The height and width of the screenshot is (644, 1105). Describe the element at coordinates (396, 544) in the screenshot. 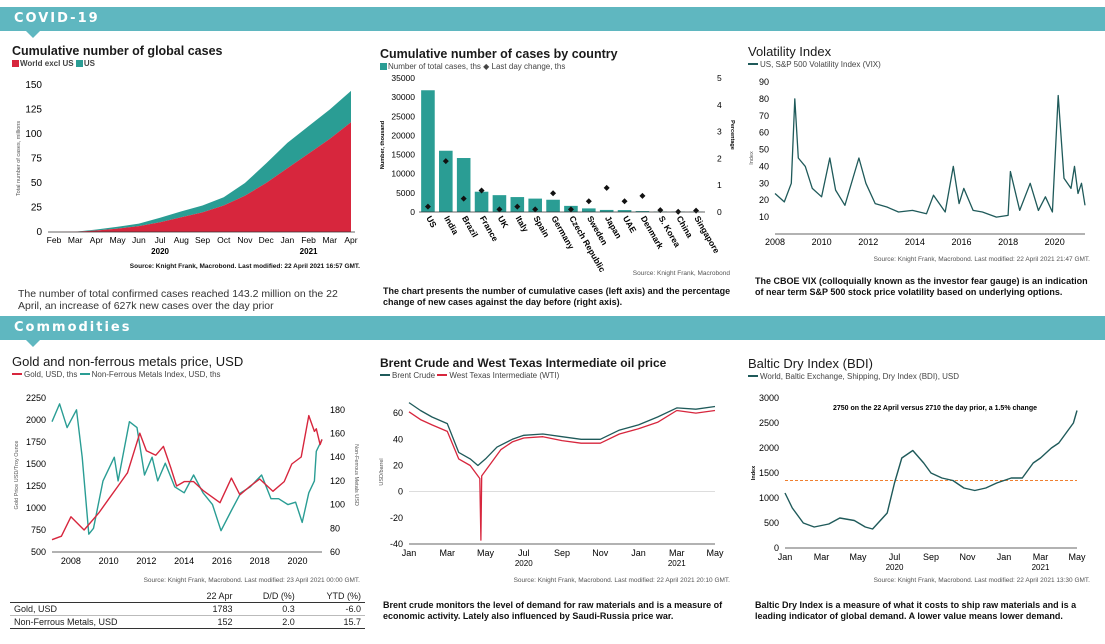

I see `y-tick-label: -40` at that location.